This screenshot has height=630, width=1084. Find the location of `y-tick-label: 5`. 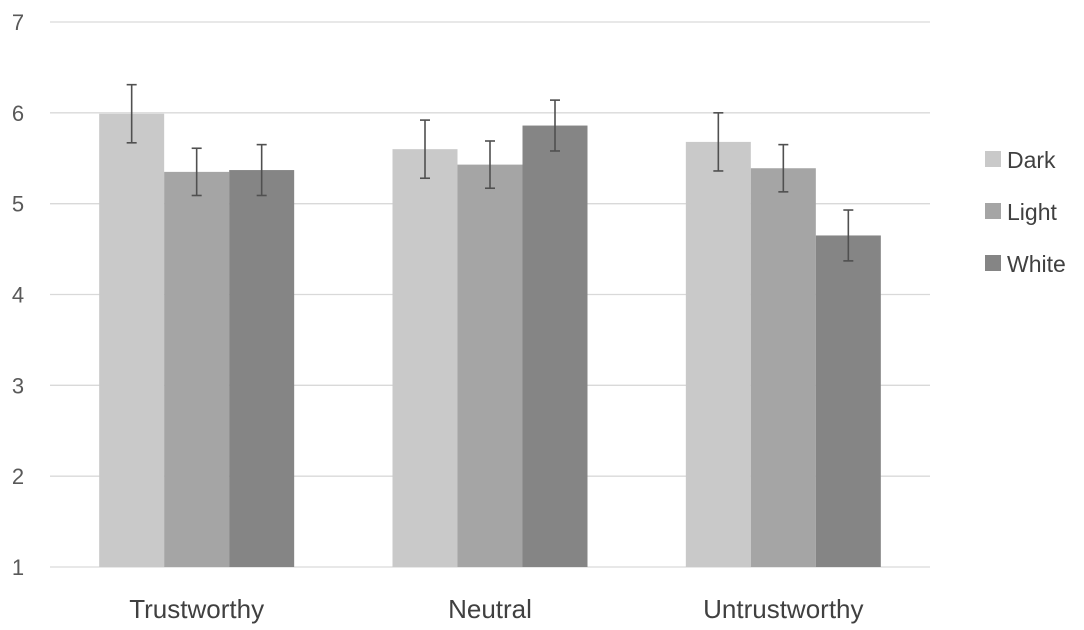

y-tick-label: 5 is located at coordinates (18, 204).